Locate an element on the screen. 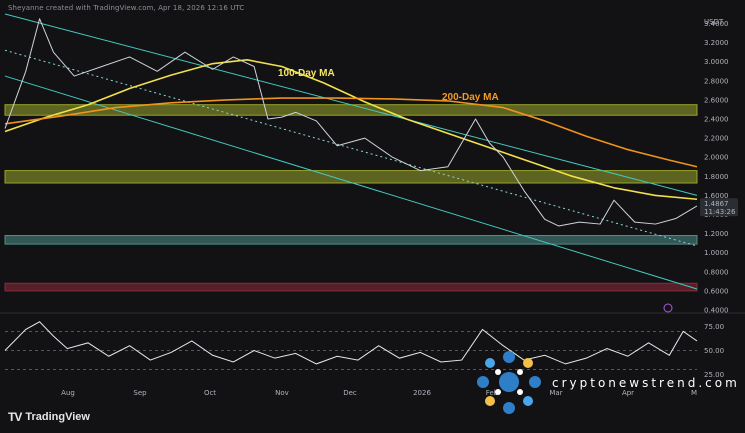 This screenshot has width=745, height=433. ma-annotation: 100-Day MA is located at coordinates (306, 73).